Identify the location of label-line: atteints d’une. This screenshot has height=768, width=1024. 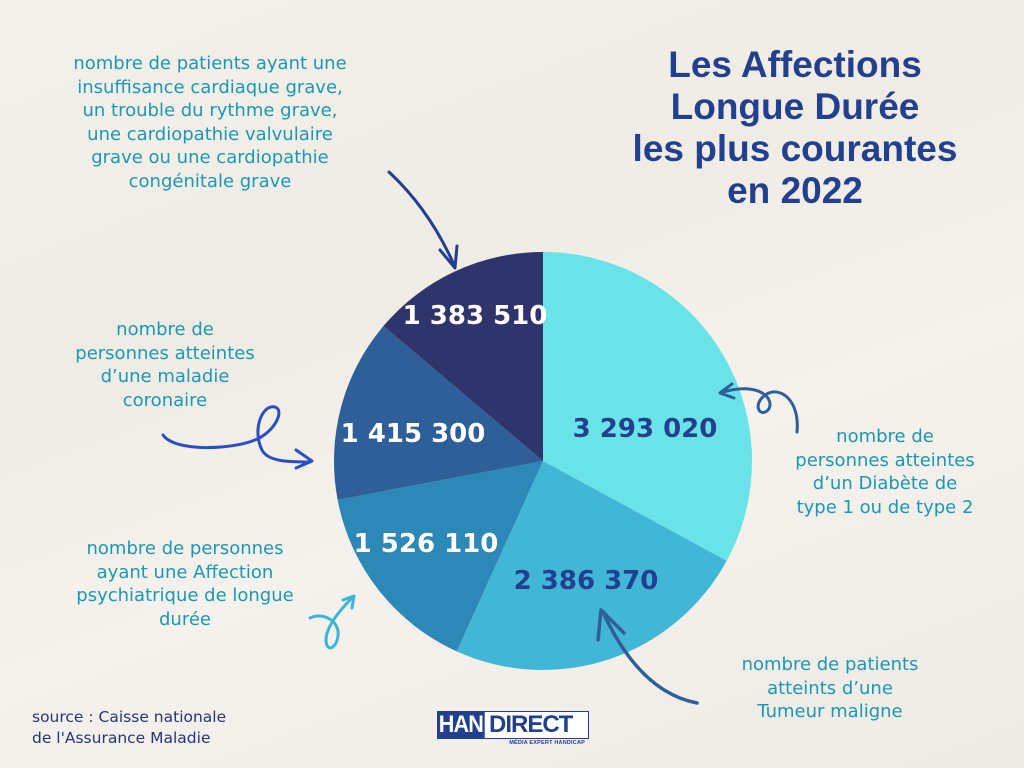
(830, 688).